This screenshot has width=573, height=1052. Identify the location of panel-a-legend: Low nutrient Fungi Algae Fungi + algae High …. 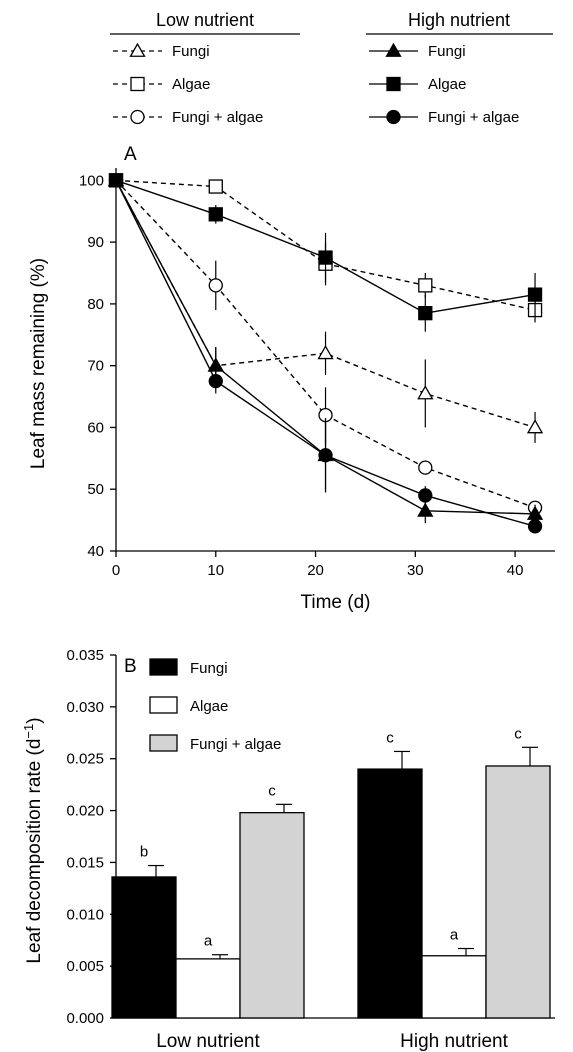
(331, 68).